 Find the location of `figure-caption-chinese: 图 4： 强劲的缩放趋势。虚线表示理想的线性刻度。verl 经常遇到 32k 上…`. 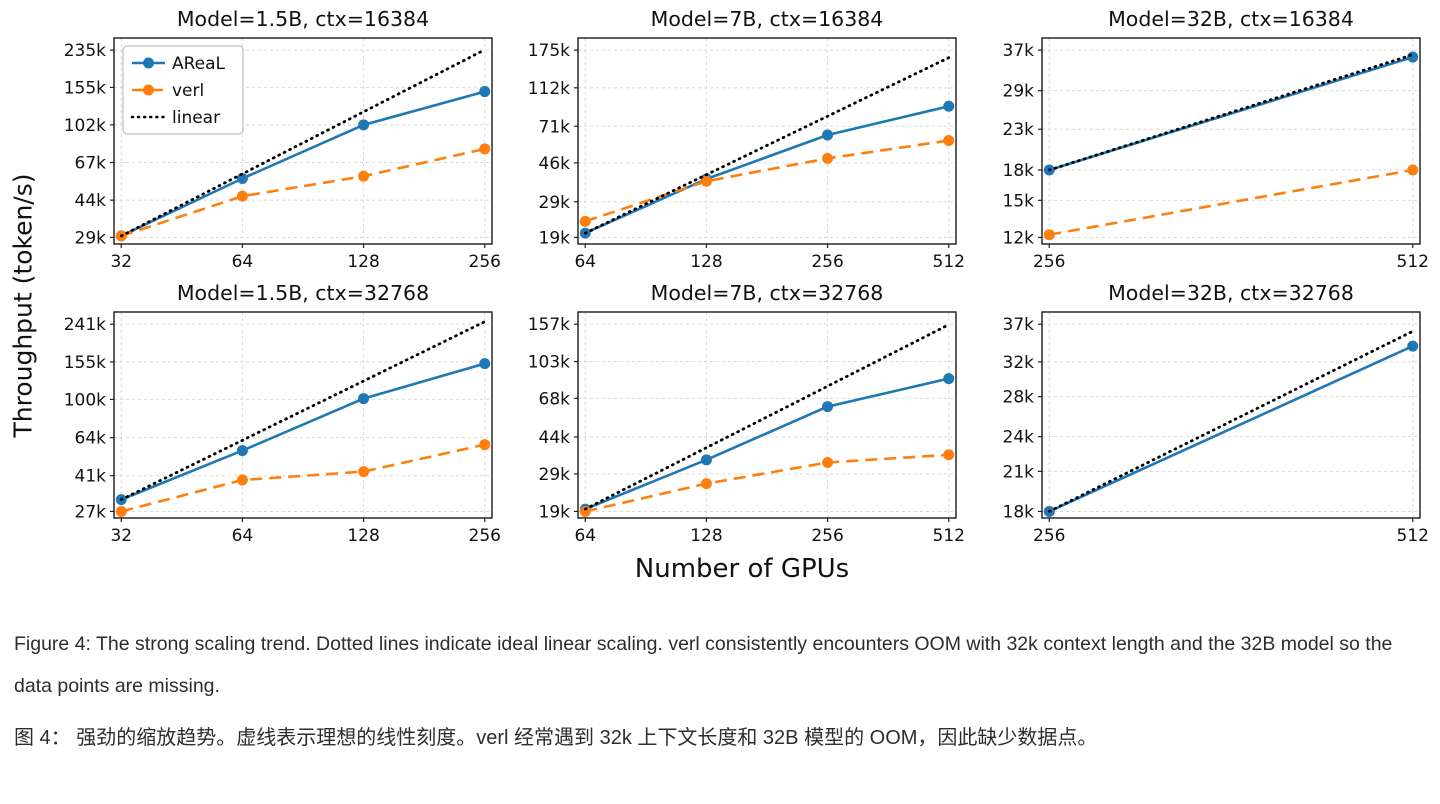

figure-caption-chinese: 图 4： 强劲的缩放趋势。虚线表示理想的线性刻度。verl 经常遇到 32k 上… is located at coordinates (556, 737).